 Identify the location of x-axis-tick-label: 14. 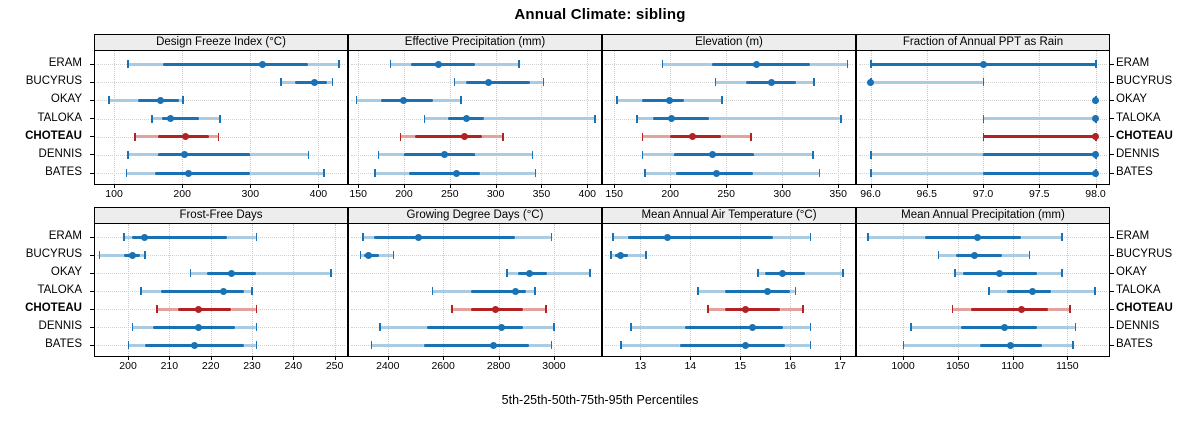
(690, 366).